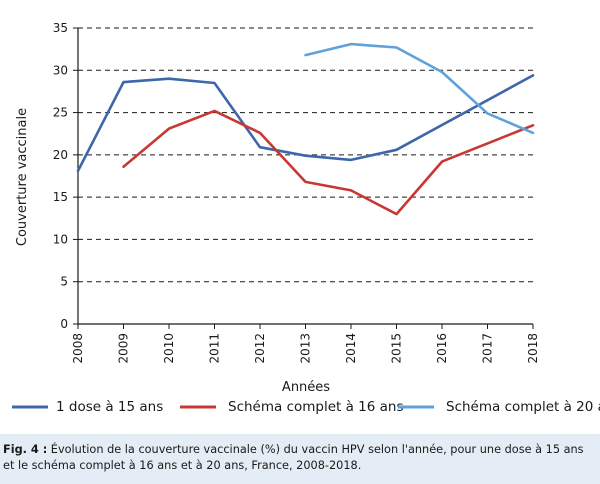 The width and height of the screenshot is (600, 484). Describe the element at coordinates (60, 28) in the screenshot. I see `y-tick-label: 35` at that location.